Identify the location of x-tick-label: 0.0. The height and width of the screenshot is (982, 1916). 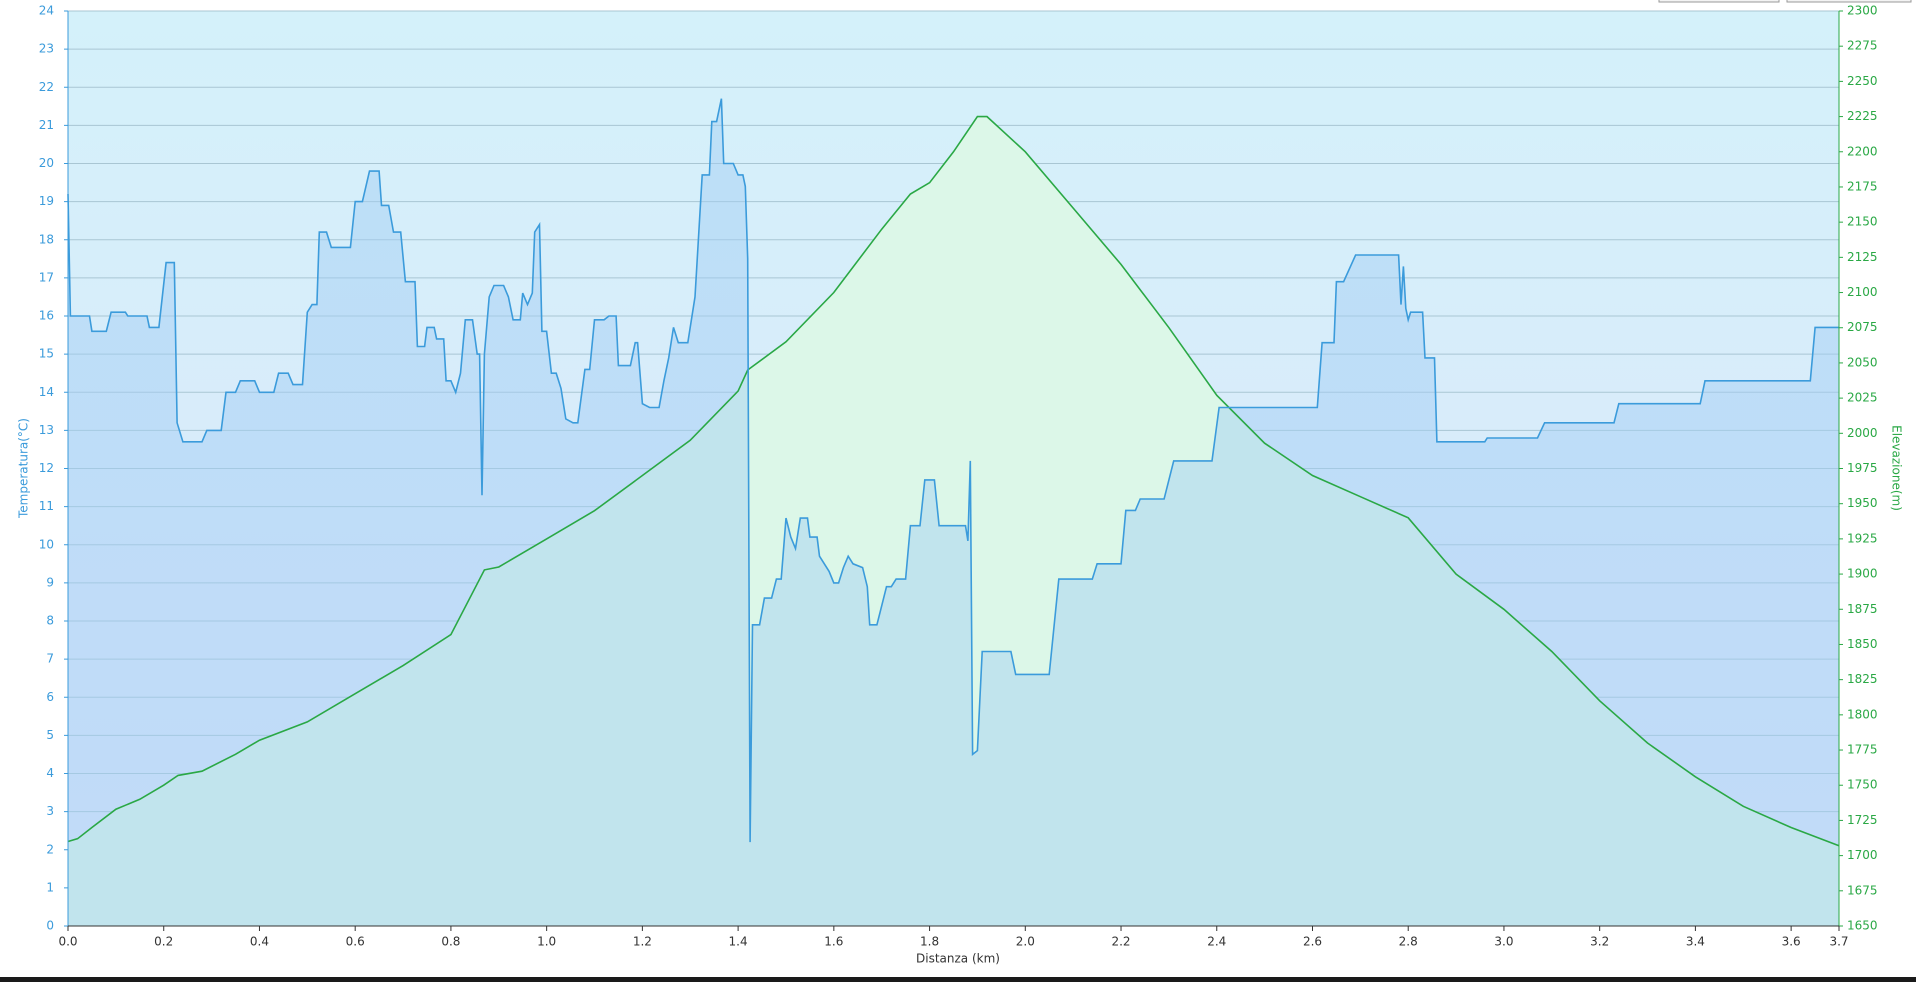
(67, 942).